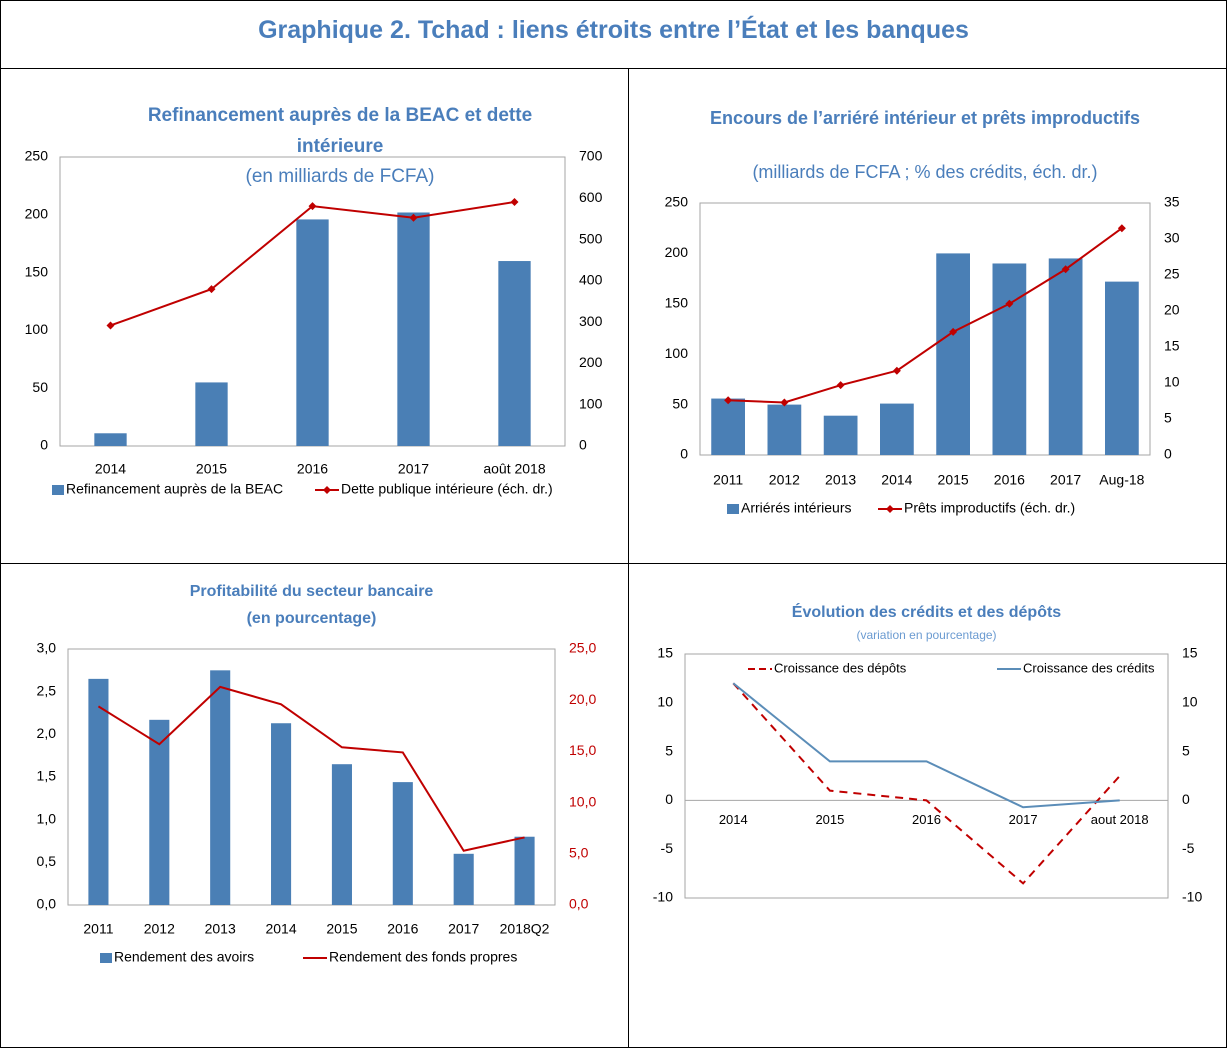  Describe the element at coordinates (1172, 382) in the screenshot. I see `y2-tick-label: 10` at that location.